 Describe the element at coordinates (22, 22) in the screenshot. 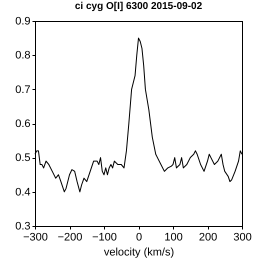

I see `y-tick-label: 0.9` at that location.